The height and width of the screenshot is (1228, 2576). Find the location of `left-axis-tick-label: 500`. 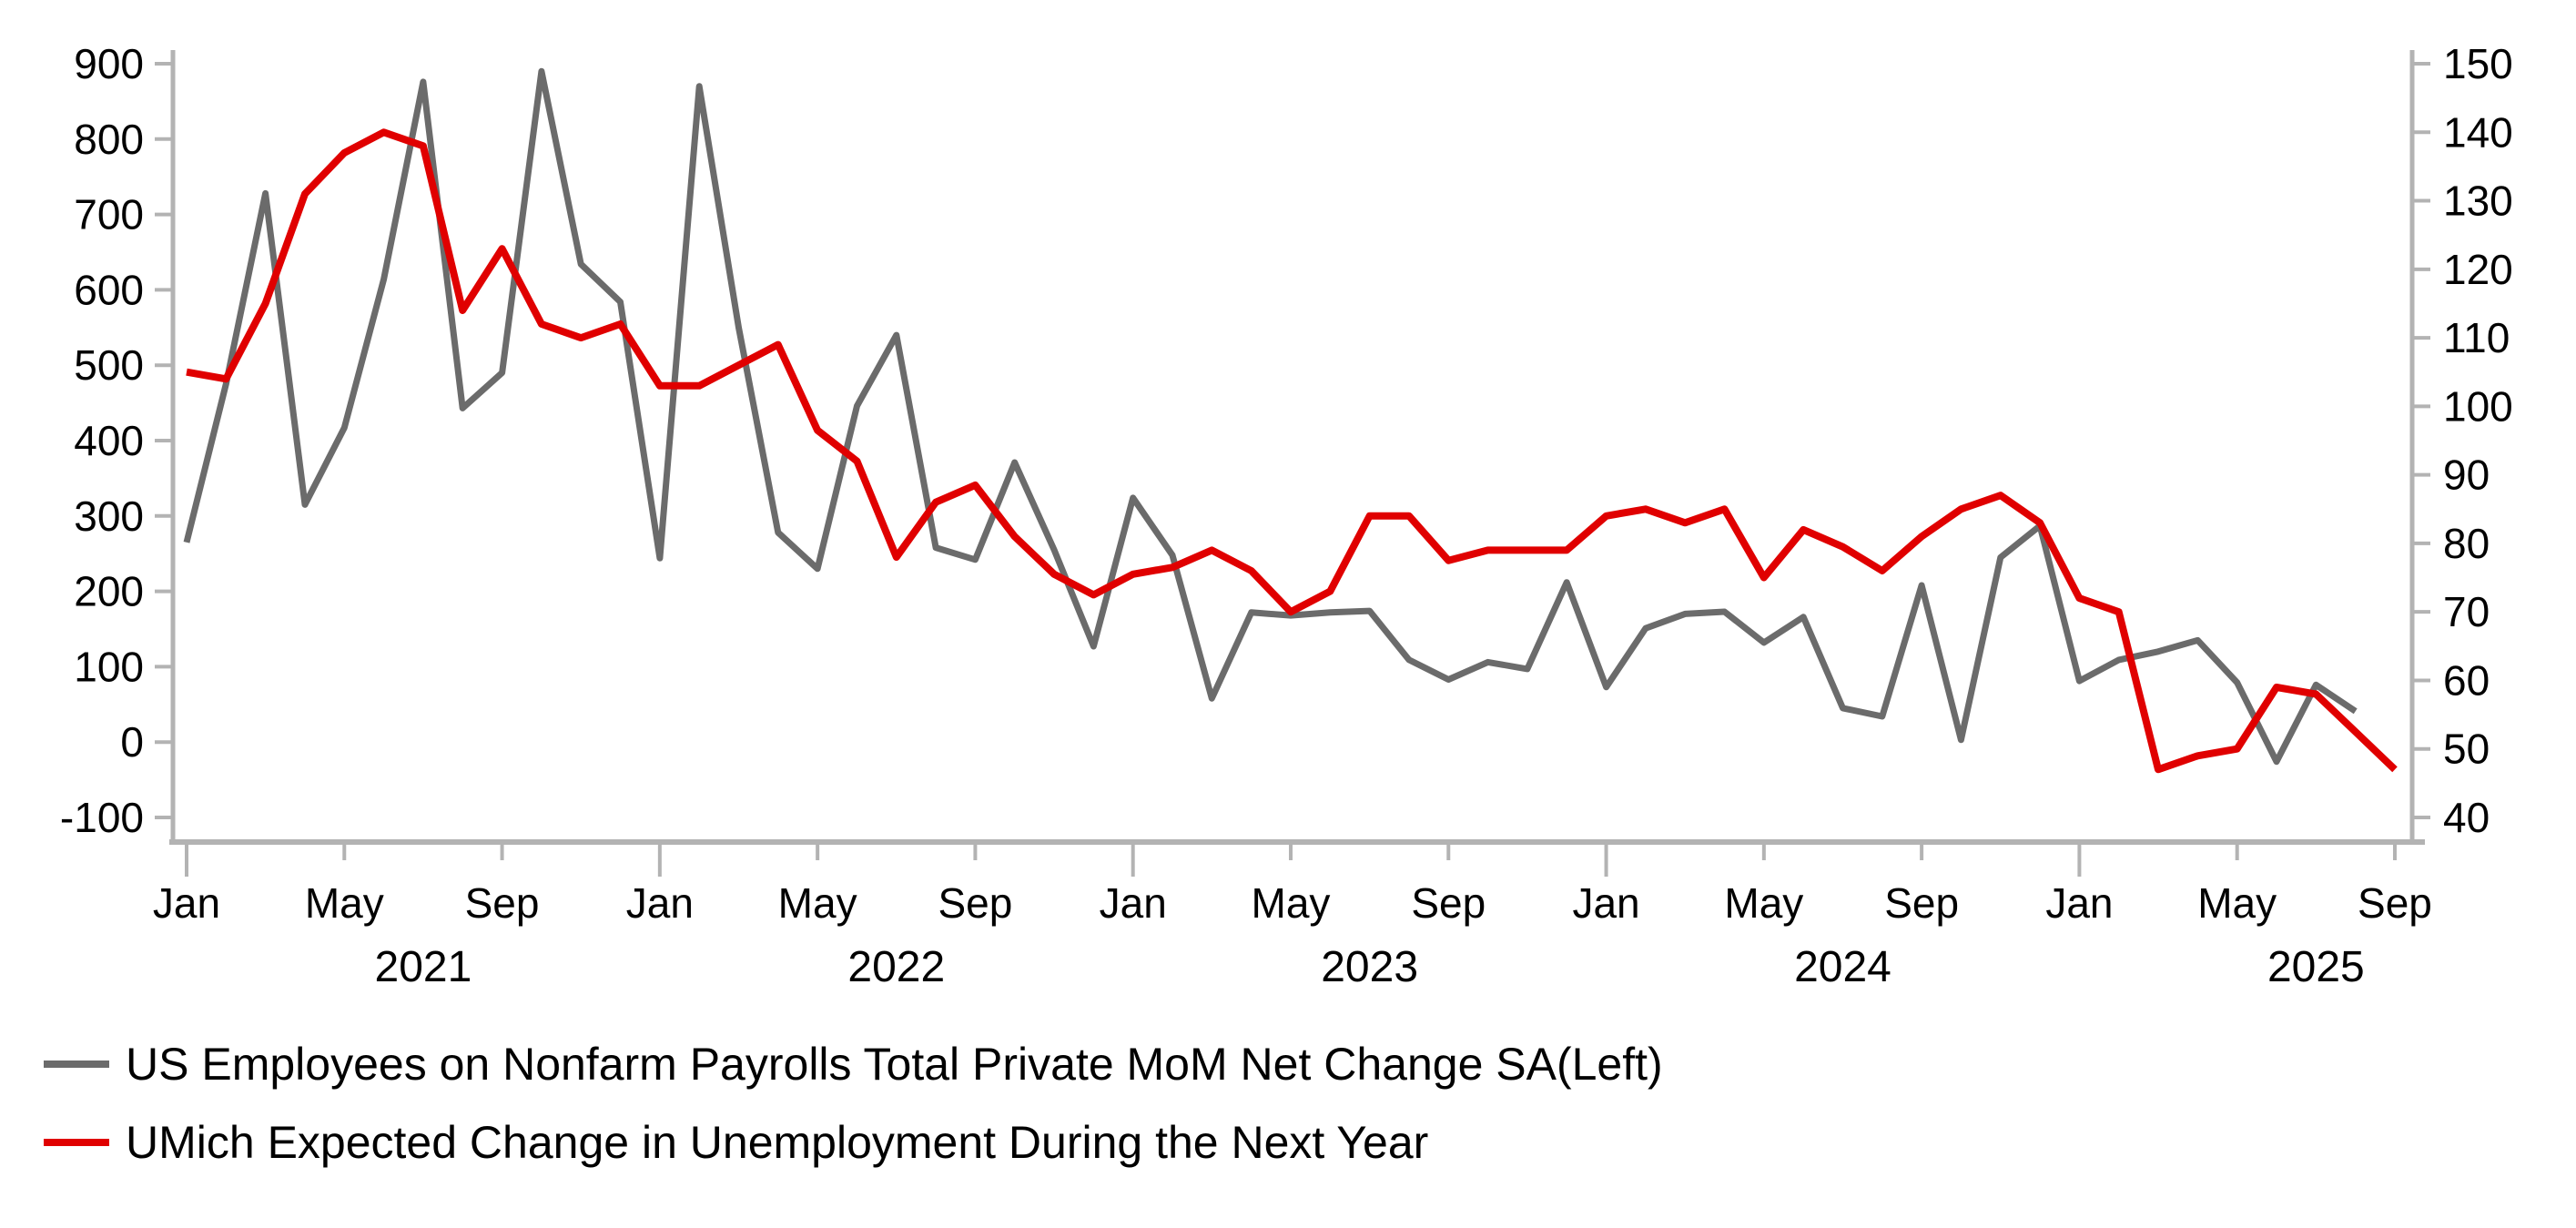

left-axis-tick-label: 500 is located at coordinates (109, 365).